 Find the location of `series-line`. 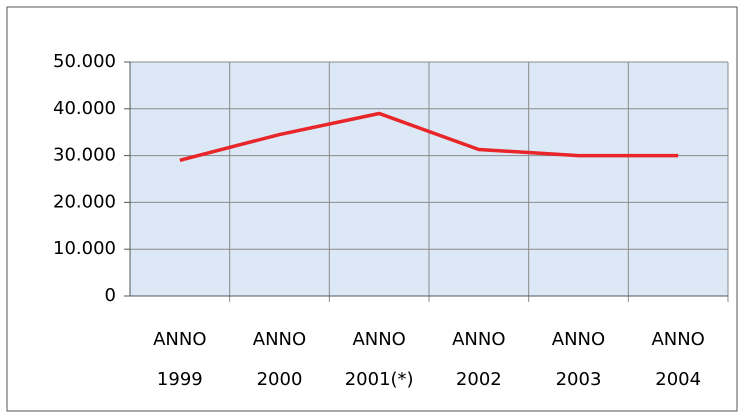

series-line is located at coordinates (429, 136).